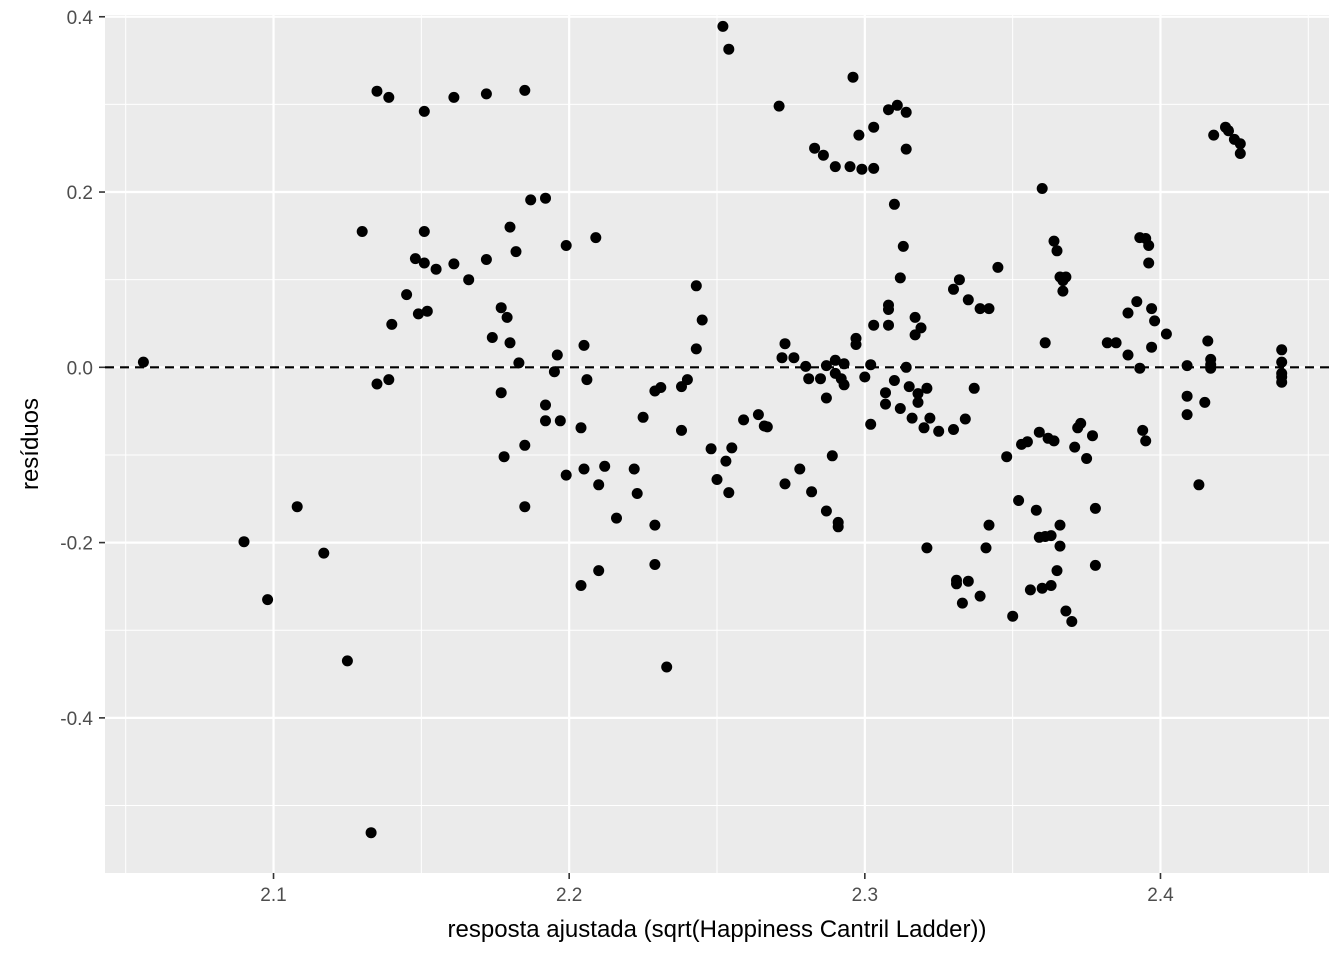  I want to click on y-tick-label: 0.0, so click(80, 368).